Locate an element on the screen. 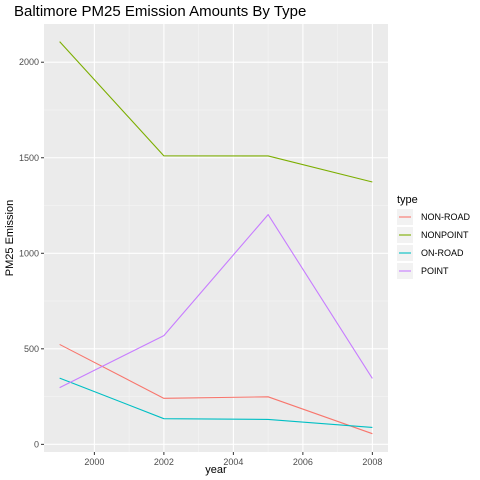 The height and width of the screenshot is (480, 480). y-tick-label: 1000 is located at coordinates (29, 253).